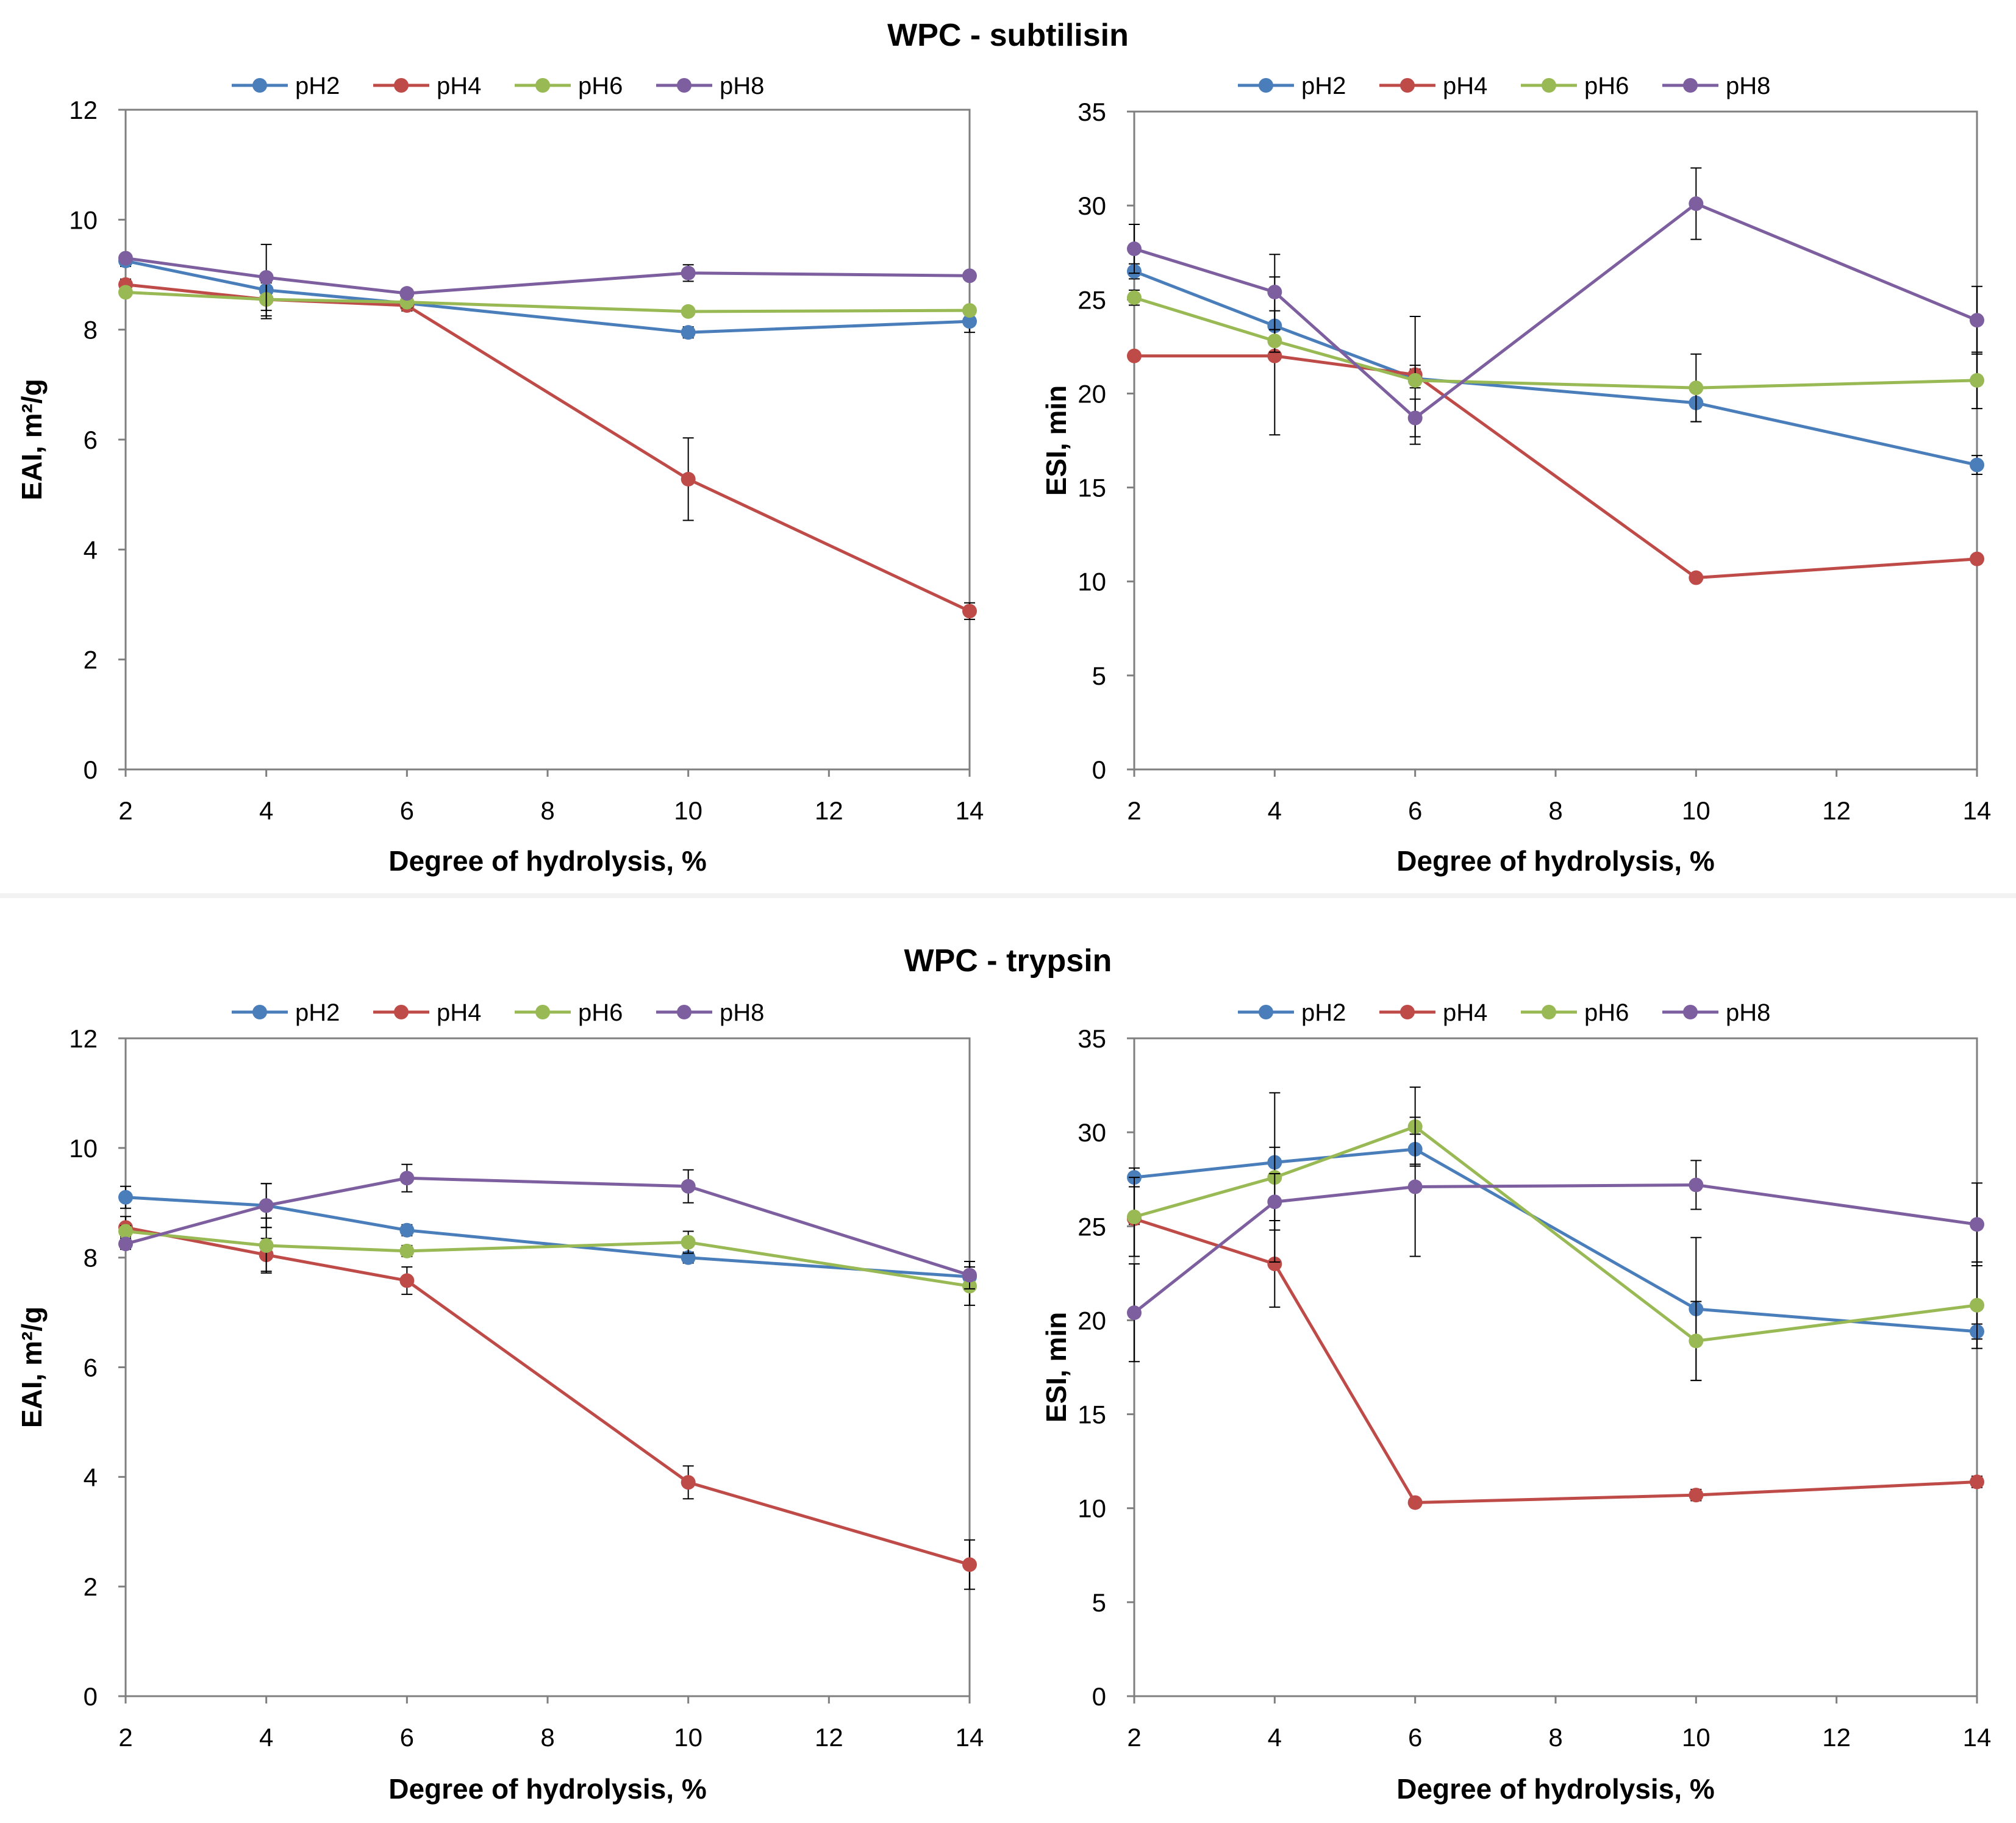 The width and height of the screenshot is (2016, 1823). I want to click on section-title-trypsin: WPC - trypsin, so click(1008, 961).